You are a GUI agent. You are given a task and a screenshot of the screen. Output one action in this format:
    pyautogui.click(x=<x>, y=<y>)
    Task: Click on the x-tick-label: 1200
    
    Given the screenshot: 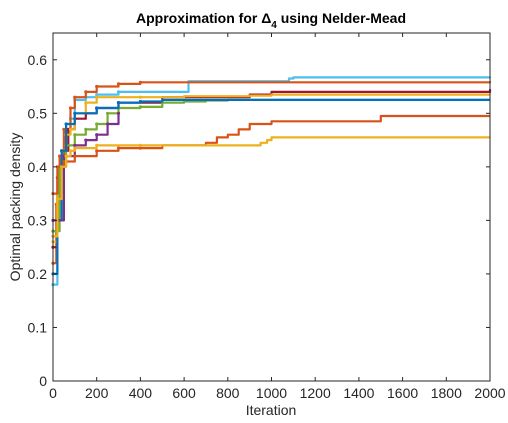 What is the action you would take?
    pyautogui.click(x=315, y=393)
    